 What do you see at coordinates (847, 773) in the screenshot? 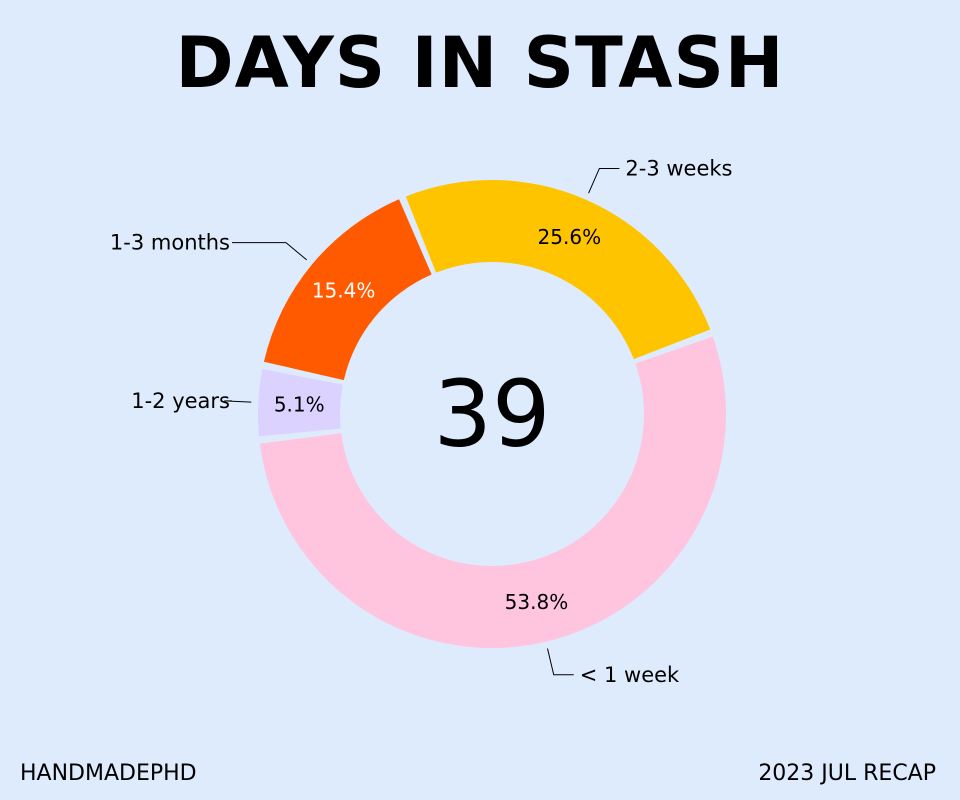
I see `footer-recap: 2023 JUL RECAP` at bounding box center [847, 773].